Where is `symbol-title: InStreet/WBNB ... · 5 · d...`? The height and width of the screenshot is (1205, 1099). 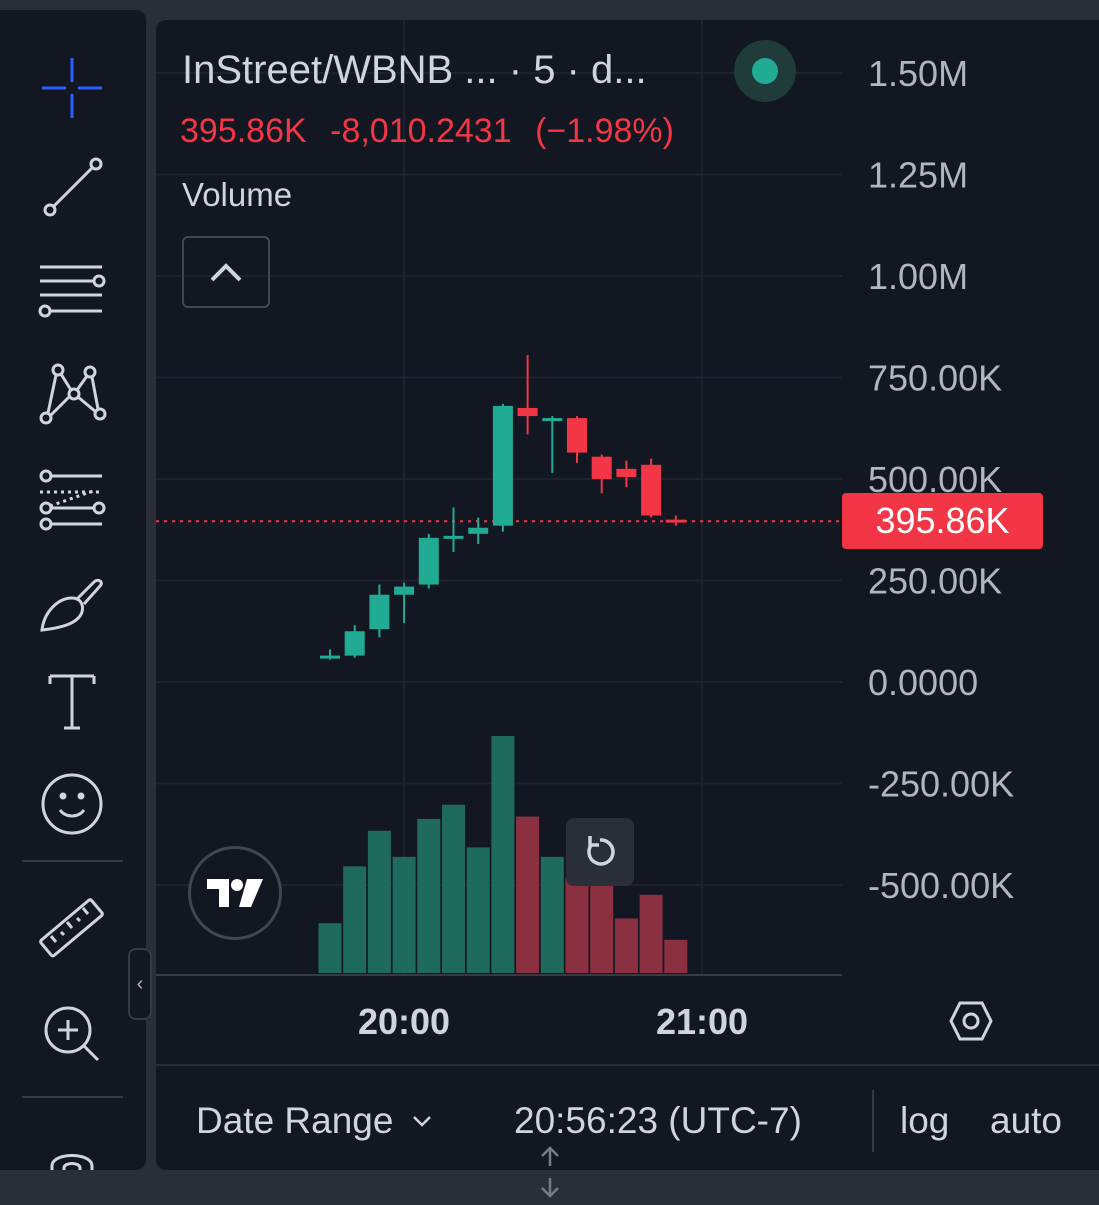 symbol-title: InStreet/WBNB ... · 5 · d... is located at coordinates (414, 70).